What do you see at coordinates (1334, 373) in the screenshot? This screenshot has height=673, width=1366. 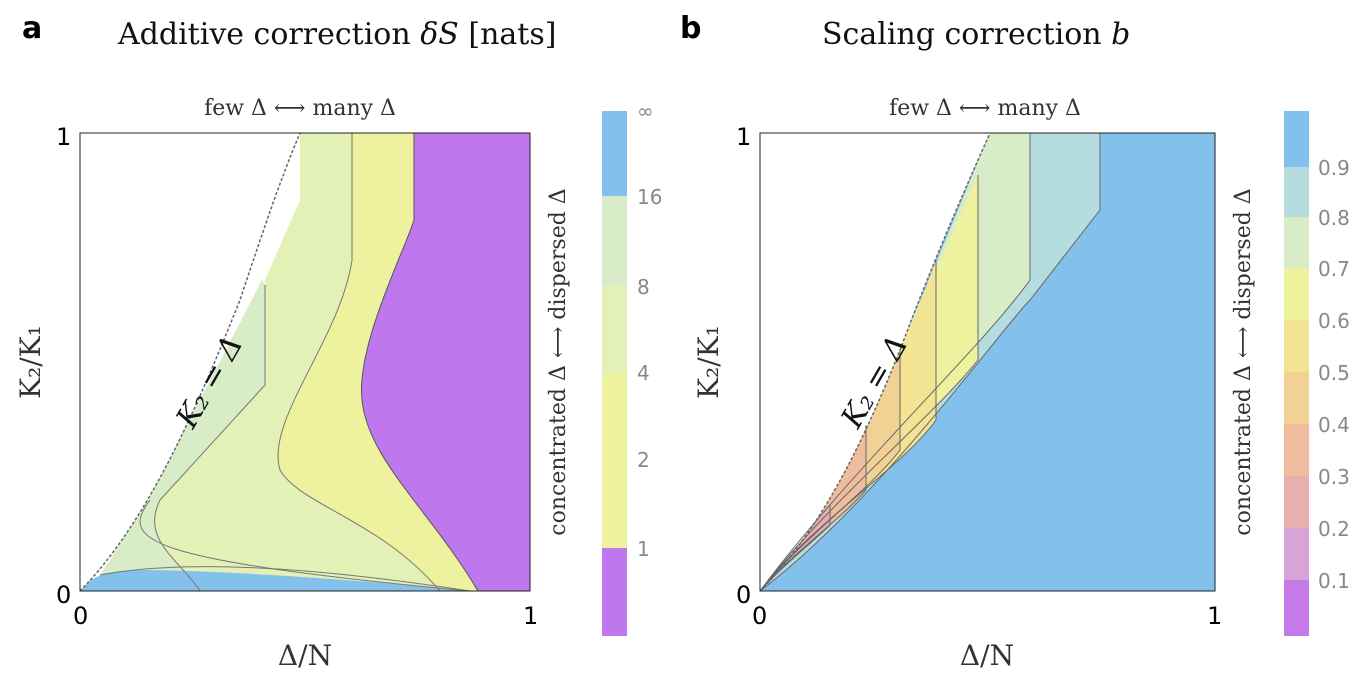 I see `colorbar-b-tick-05: 0.5` at bounding box center [1334, 373].